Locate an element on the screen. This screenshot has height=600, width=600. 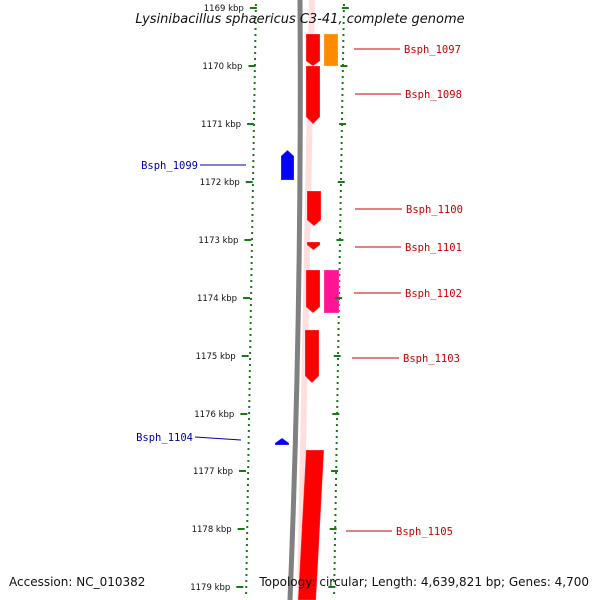
gene-label-bsph-1099: Bsph_1099 is located at coordinates (169, 166).